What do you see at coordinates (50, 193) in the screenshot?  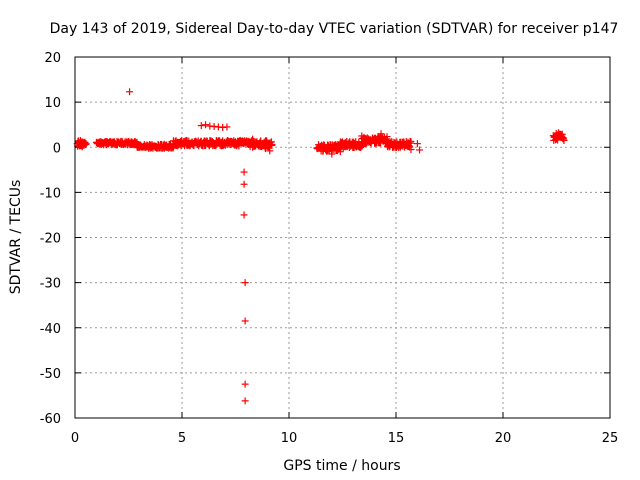 I see `y-tick-label: -10` at bounding box center [50, 193].